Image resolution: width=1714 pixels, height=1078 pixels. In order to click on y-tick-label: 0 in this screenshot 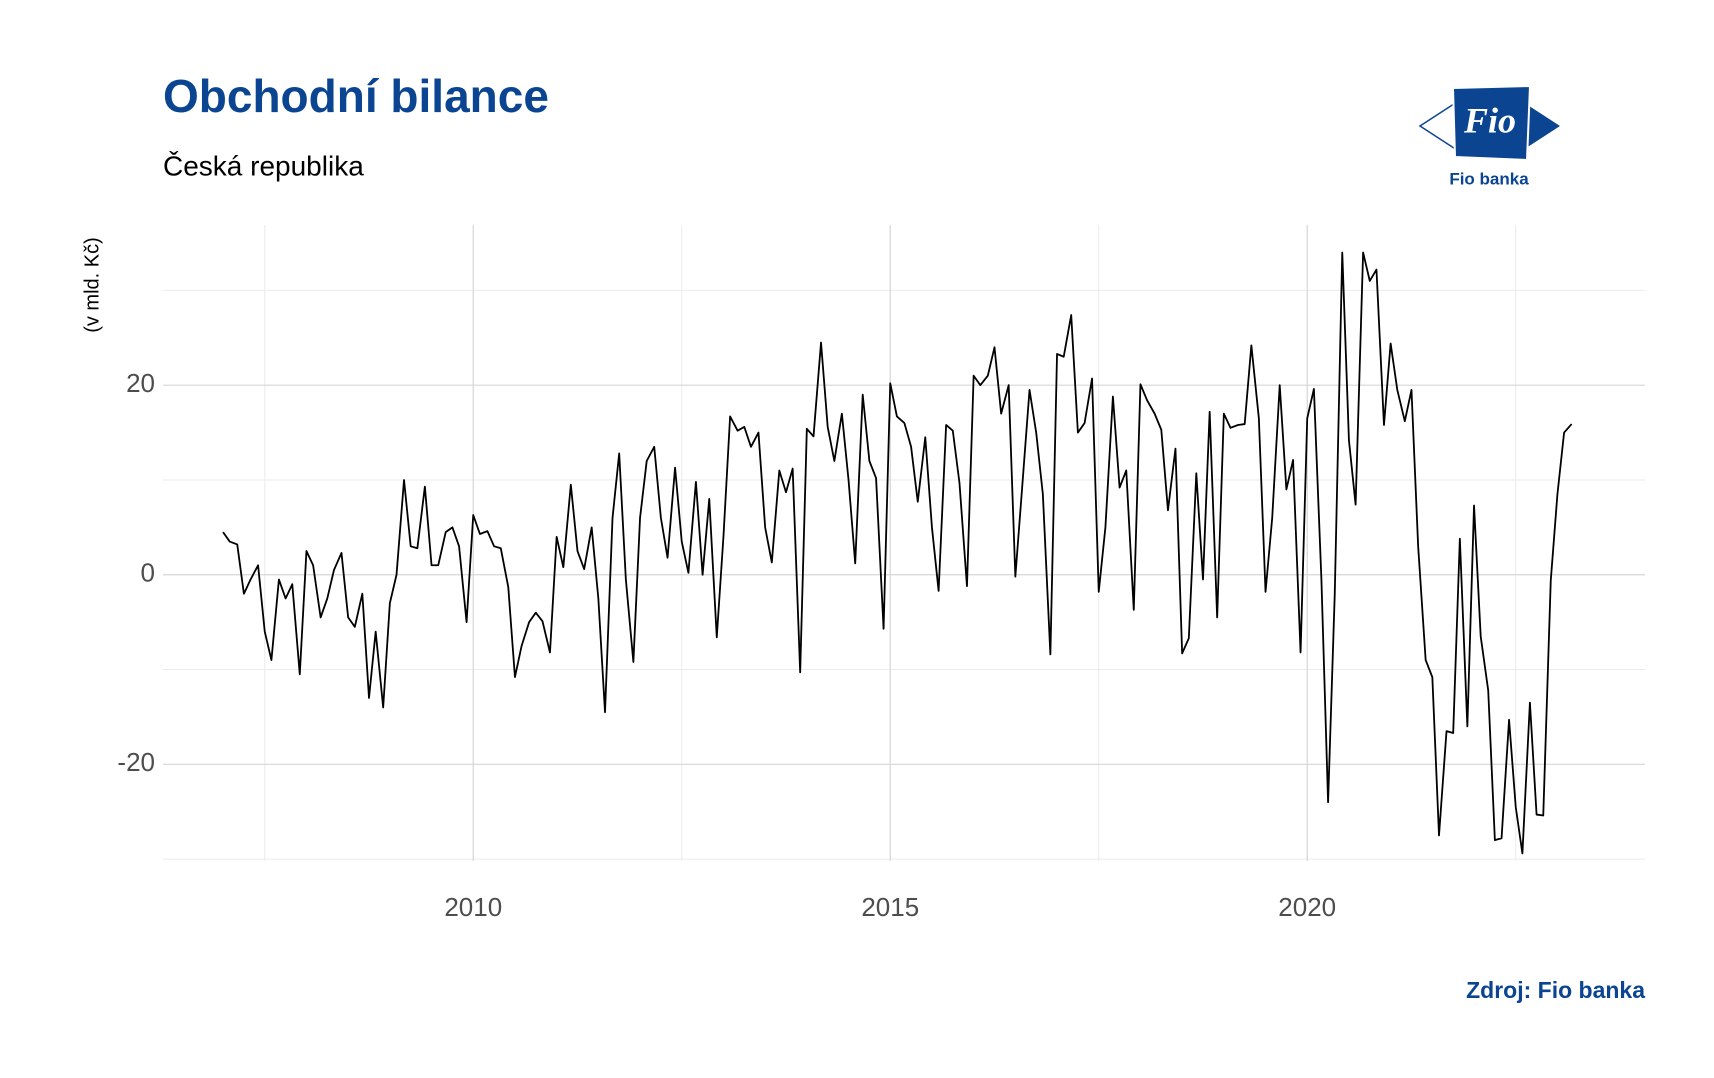, I will do `click(148, 573)`.